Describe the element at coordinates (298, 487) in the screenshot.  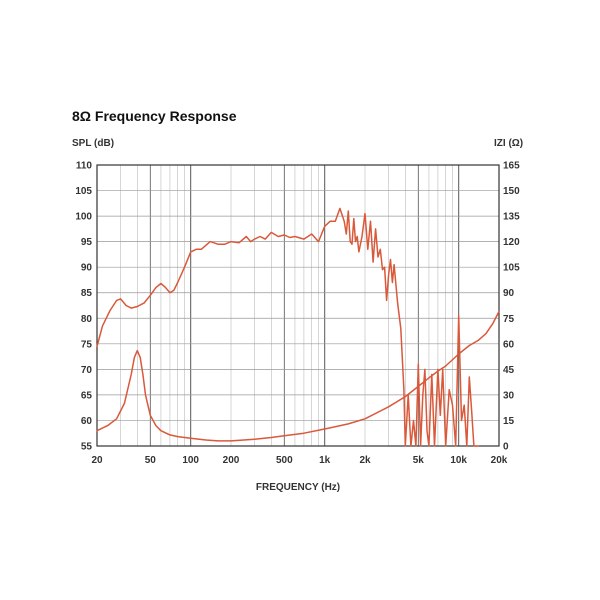
I see `x-axis-label: FREQUENCY (Hz)` at that location.